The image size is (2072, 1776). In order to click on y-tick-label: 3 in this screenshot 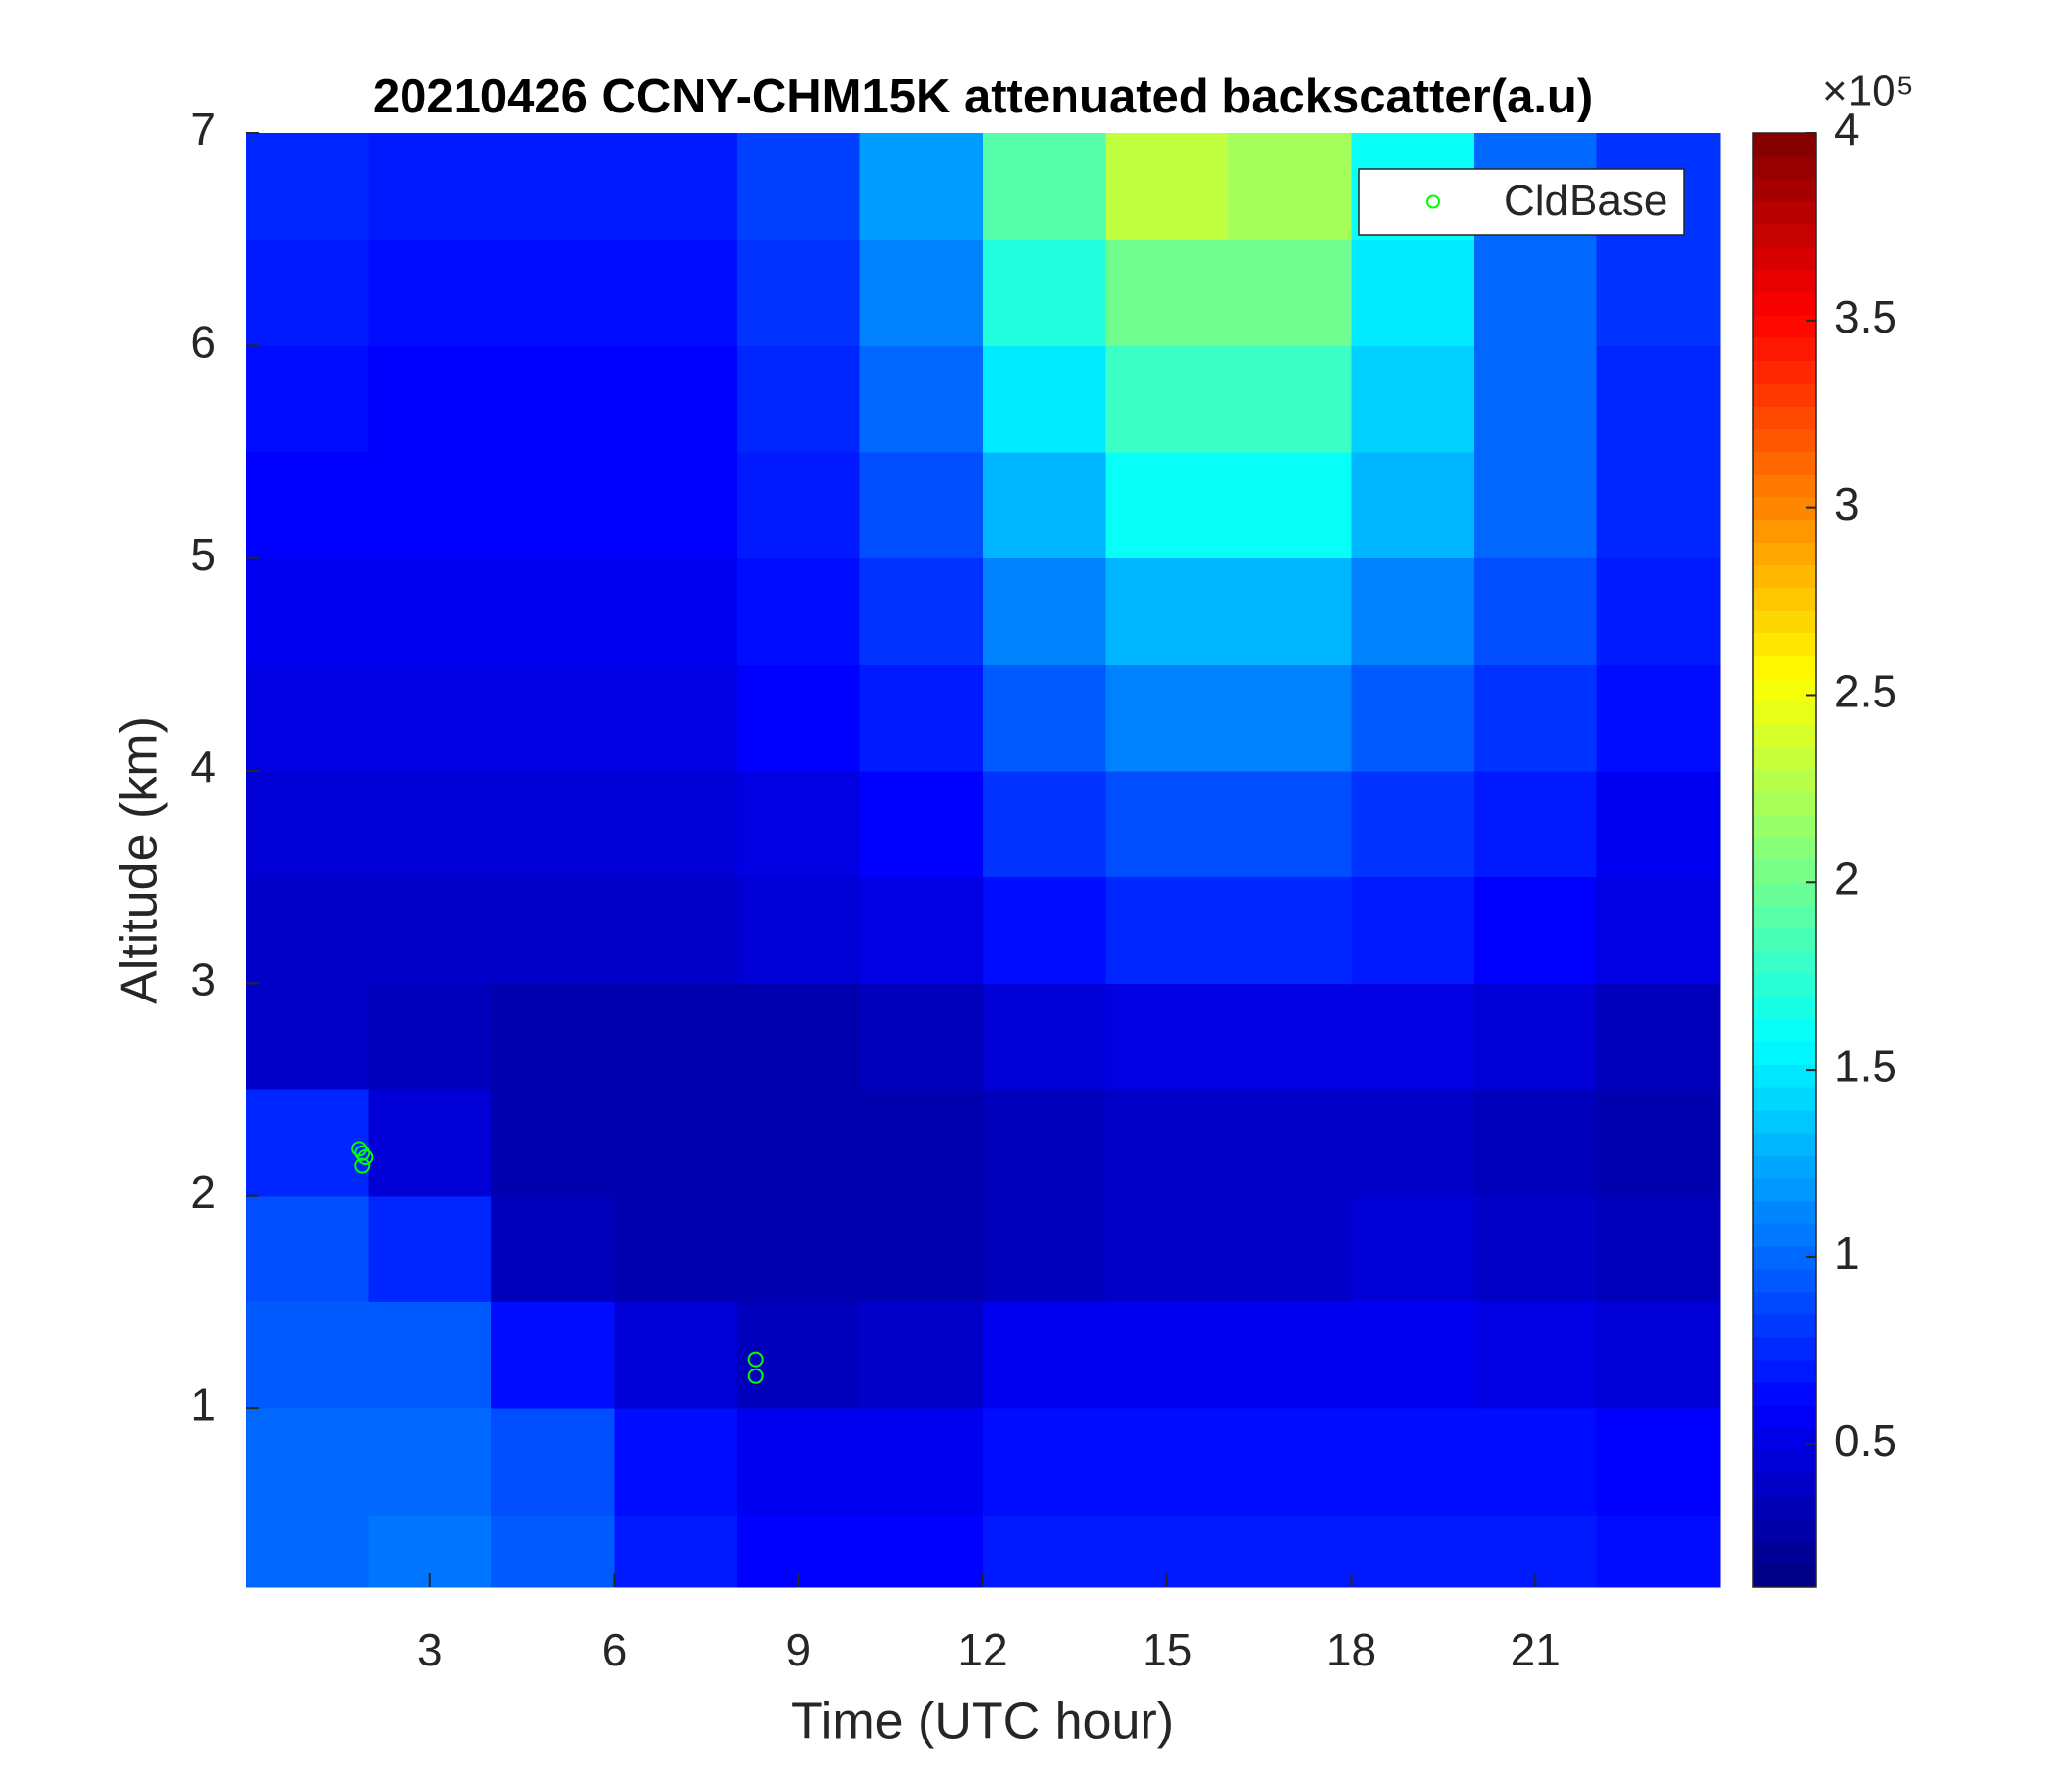, I will do `click(203, 980)`.